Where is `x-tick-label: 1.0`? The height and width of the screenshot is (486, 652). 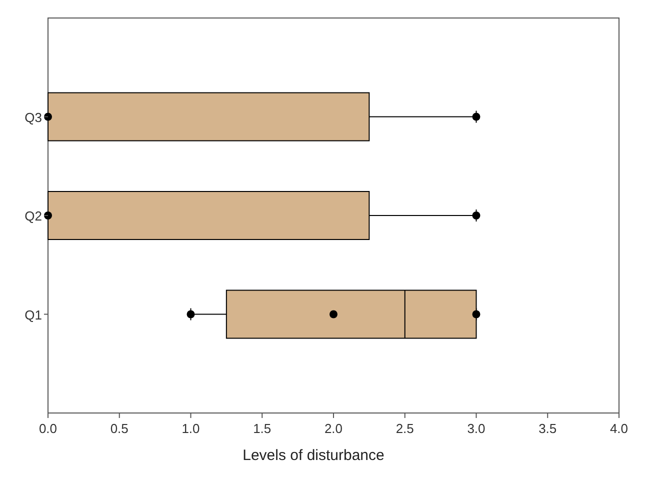
x-tick-label: 1.0 is located at coordinates (191, 428).